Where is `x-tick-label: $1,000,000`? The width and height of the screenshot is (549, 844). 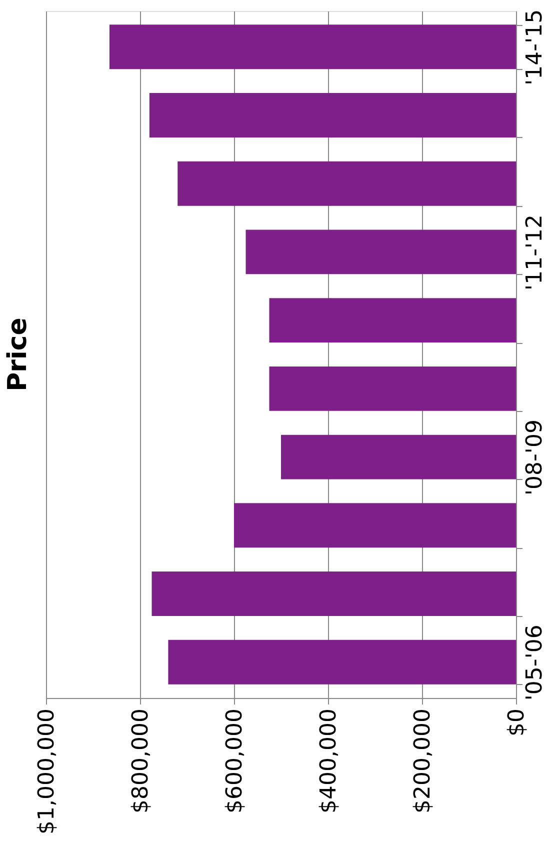
x-tick-label: $1,000,000 is located at coordinates (47, 771).